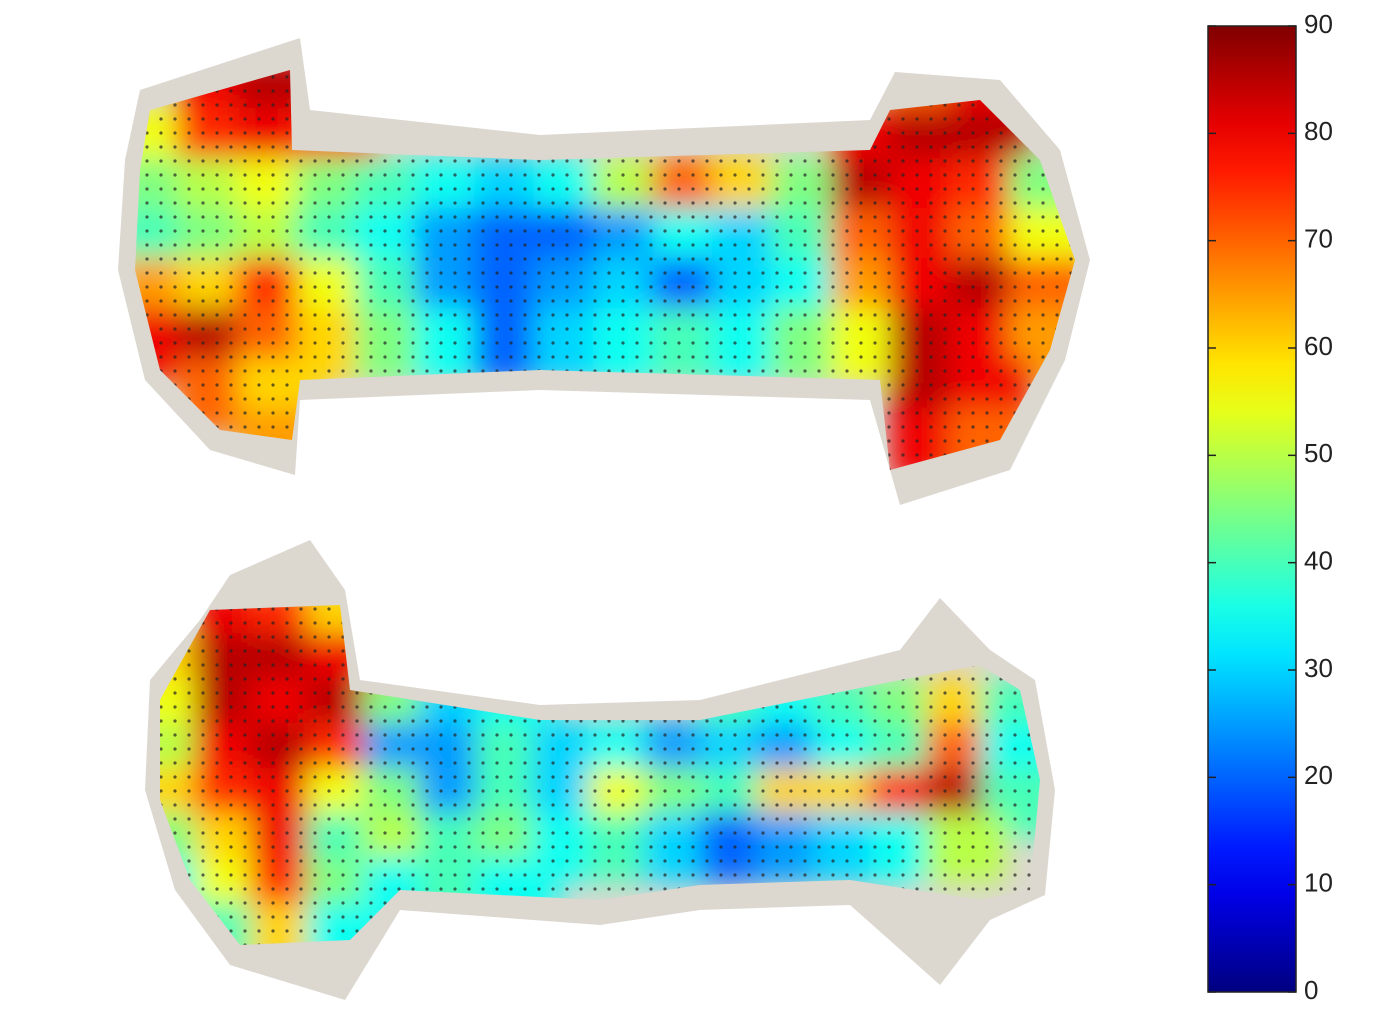 This screenshot has height=1025, width=1400. What do you see at coordinates (1318, 131) in the screenshot?
I see `tick-label: 80` at bounding box center [1318, 131].